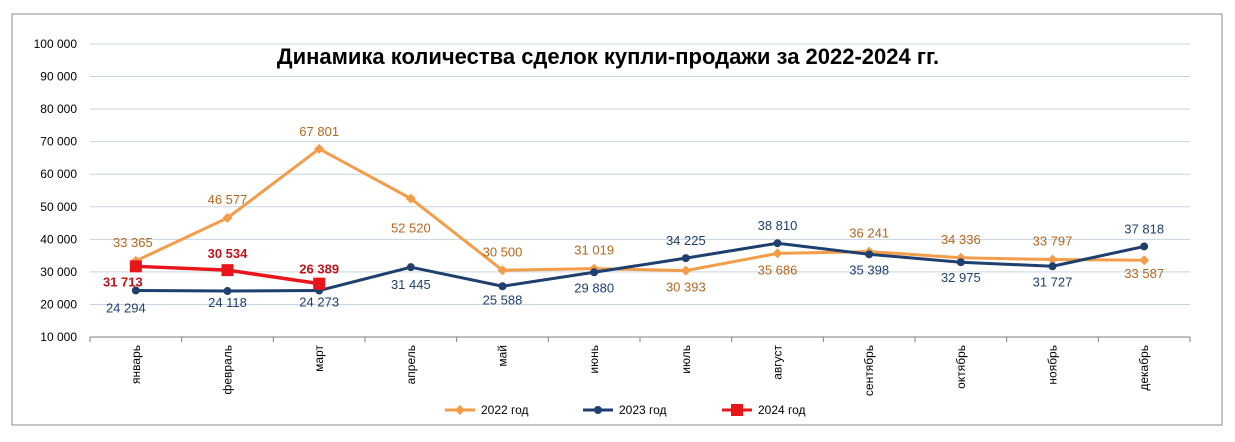 This screenshot has width=1235, height=442. What do you see at coordinates (1144, 273) in the screenshot?
I see `data-label: 33 587` at bounding box center [1144, 273].